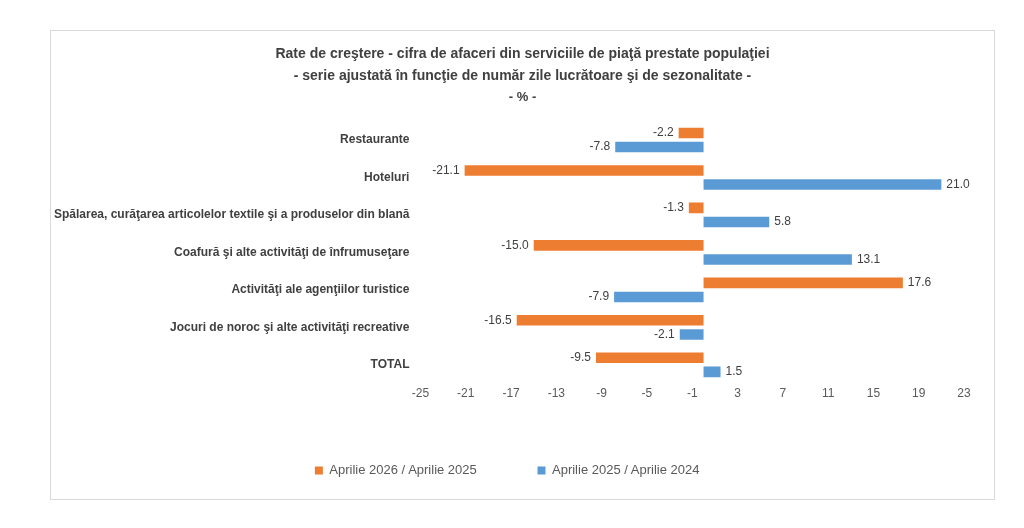 The width and height of the screenshot is (1024, 528). Describe the element at coordinates (581, 357) in the screenshot. I see `data-label: -9.5` at that location.